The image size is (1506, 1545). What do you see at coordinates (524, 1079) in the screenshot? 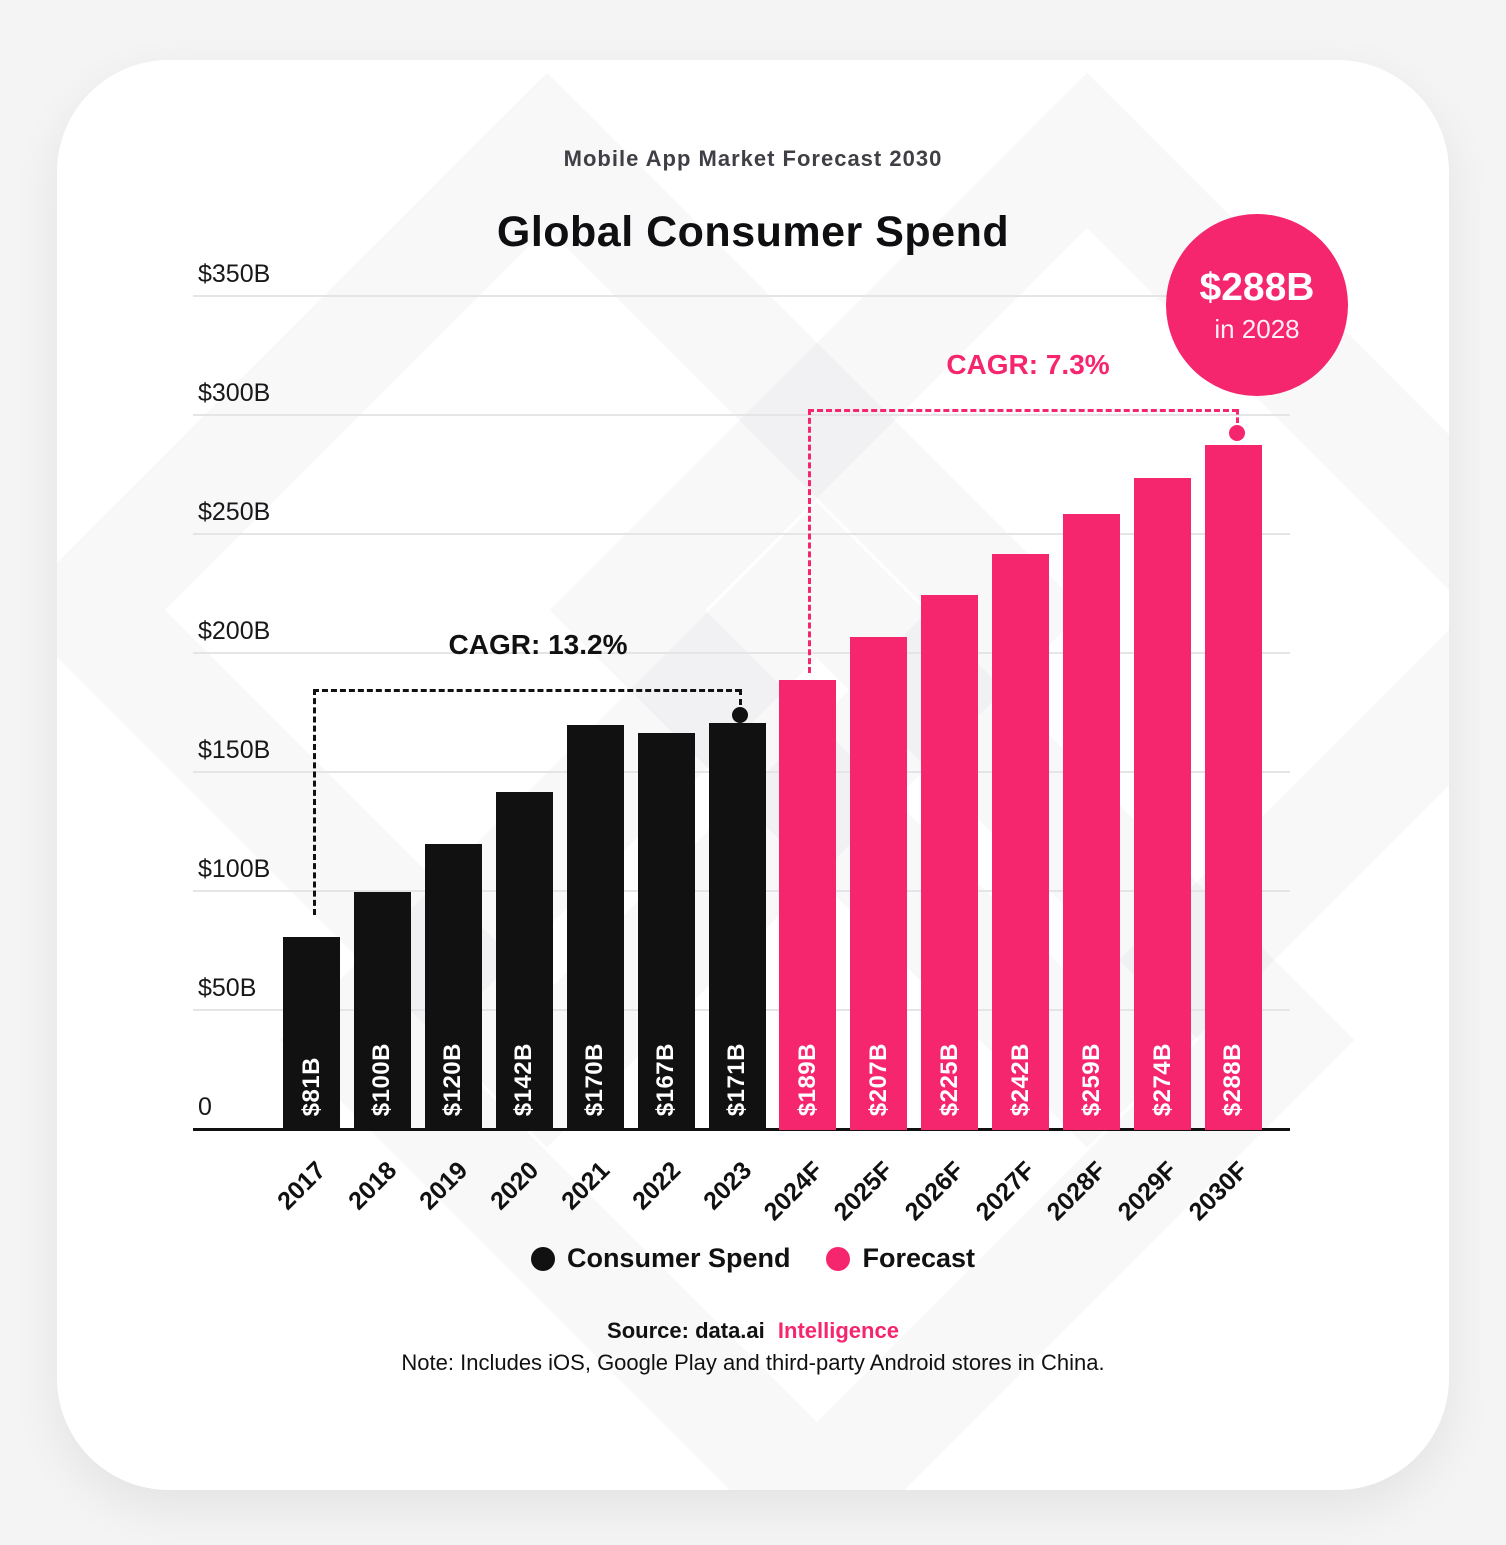
I see `bar-value-label: $142B` at bounding box center [524, 1079].